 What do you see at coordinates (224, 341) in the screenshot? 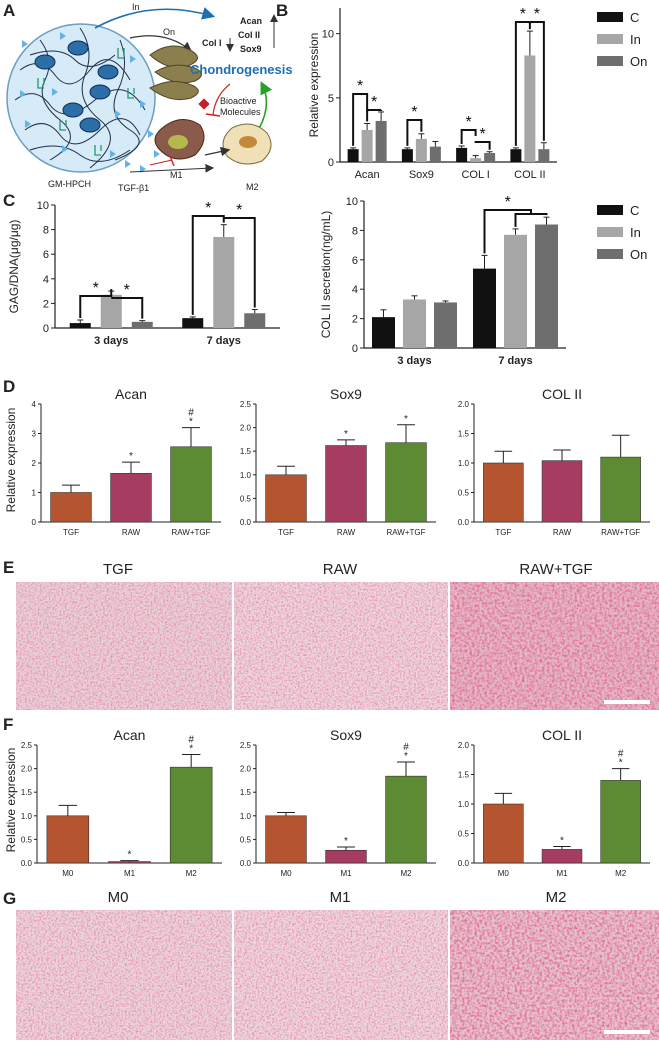
I see `x-tick-label: 7 days` at bounding box center [224, 341].